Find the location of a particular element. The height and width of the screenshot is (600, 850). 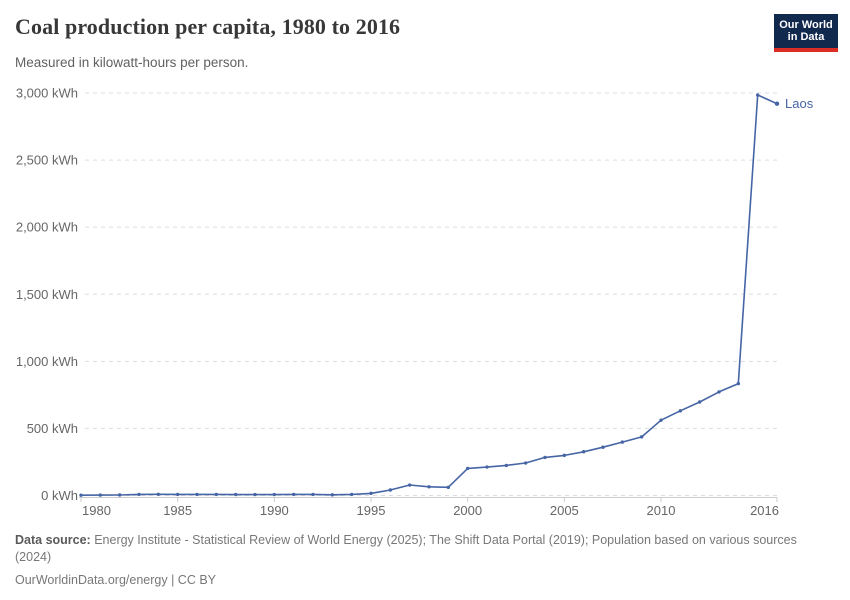

data-point-laos-1980 is located at coordinates (81, 495).